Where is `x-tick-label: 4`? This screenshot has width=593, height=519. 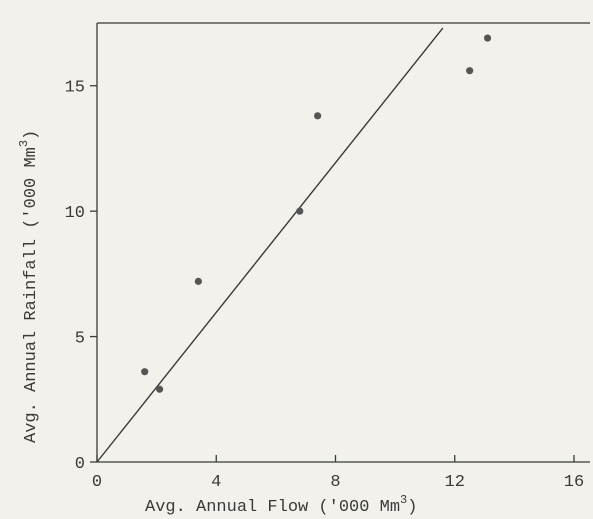
x-tick-label: 4 is located at coordinates (216, 482).